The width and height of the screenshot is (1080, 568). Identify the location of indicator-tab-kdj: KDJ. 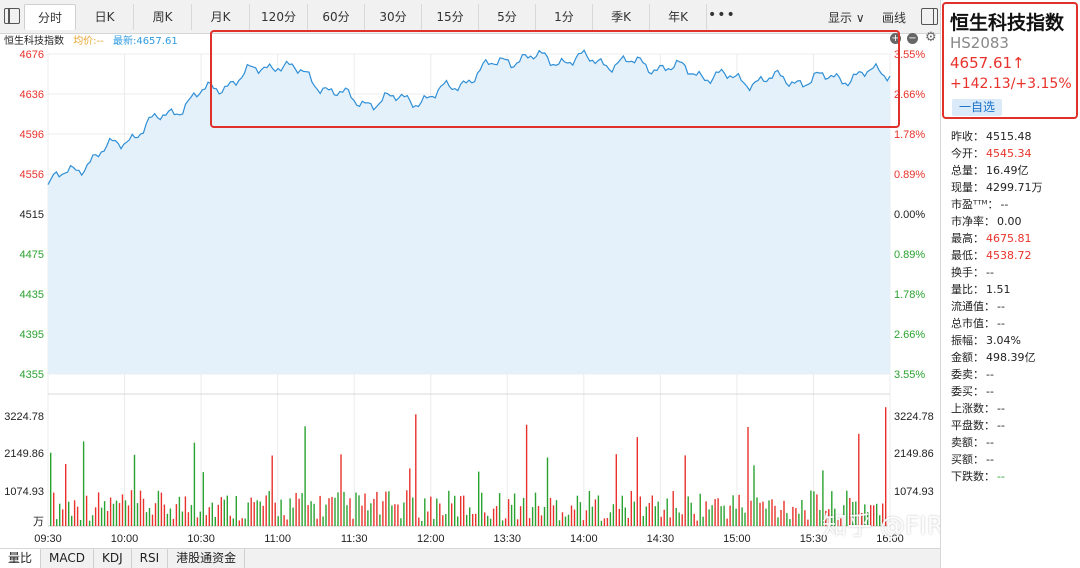
(113, 558).